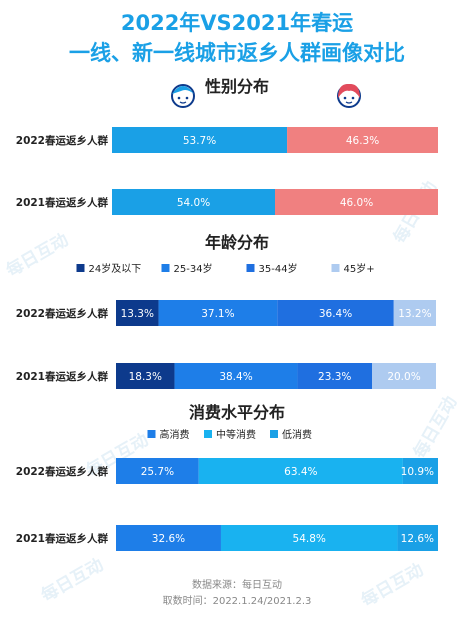 The height and width of the screenshot is (618, 474). I want to click on data-source-note: 数据来源：每日互动, so click(237, 584).